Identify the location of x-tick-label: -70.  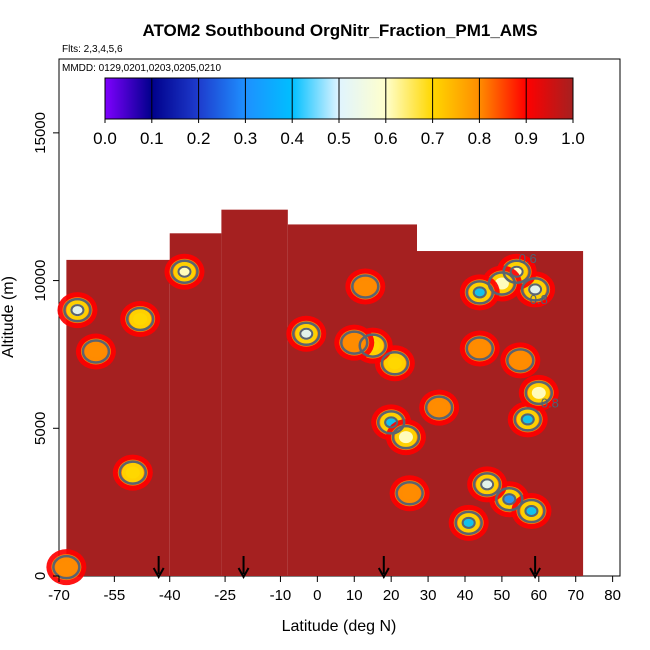
(59, 595).